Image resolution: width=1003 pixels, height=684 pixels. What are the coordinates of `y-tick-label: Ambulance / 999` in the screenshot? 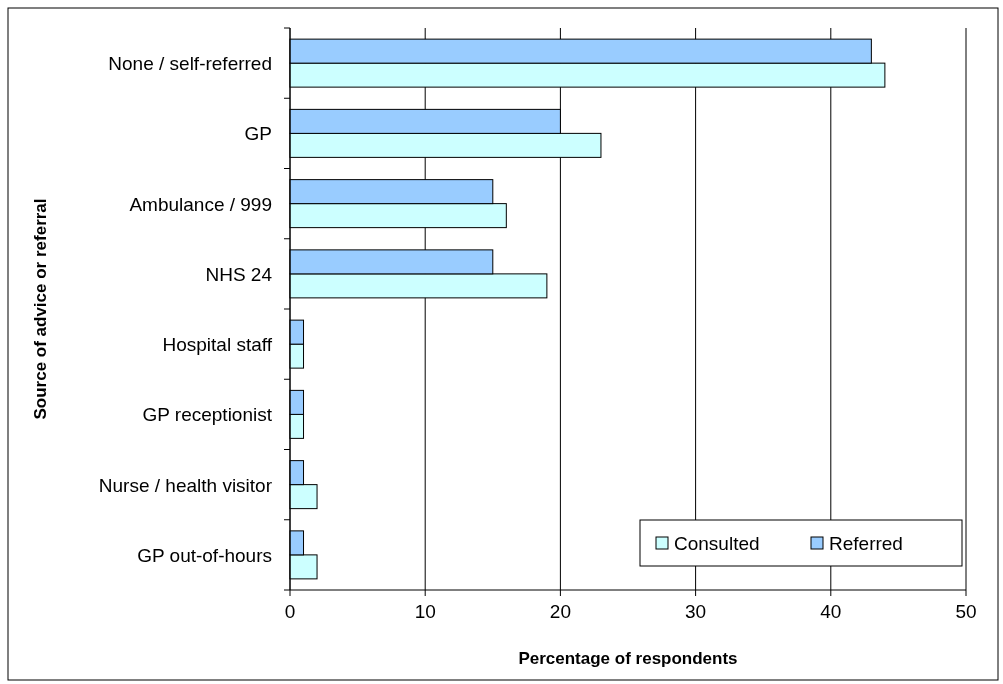 It's located at (200, 204).